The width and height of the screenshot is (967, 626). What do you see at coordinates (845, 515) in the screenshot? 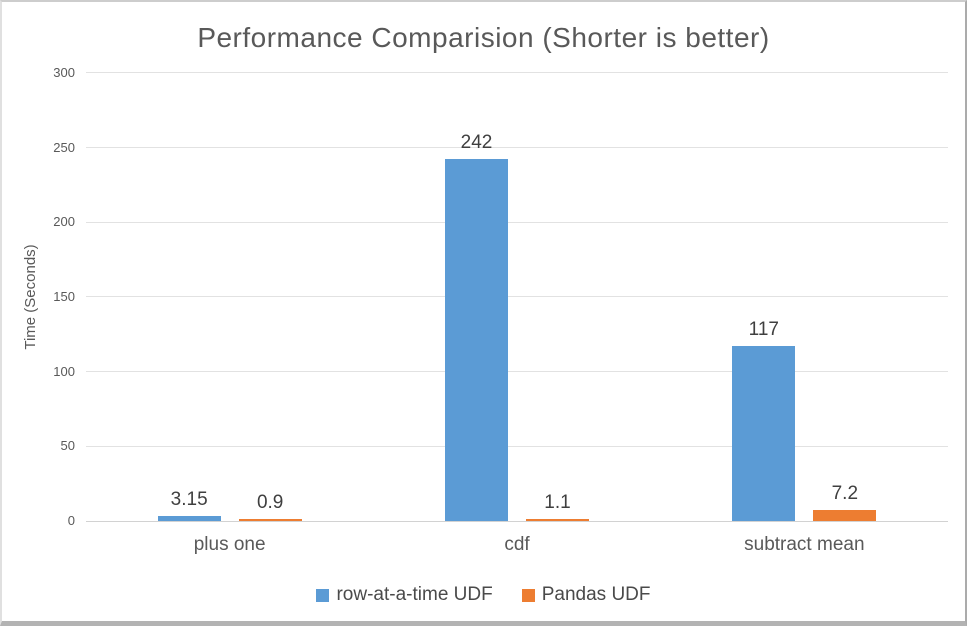
I see `bar-pandas-udf-subtract-mean` at bounding box center [845, 515].